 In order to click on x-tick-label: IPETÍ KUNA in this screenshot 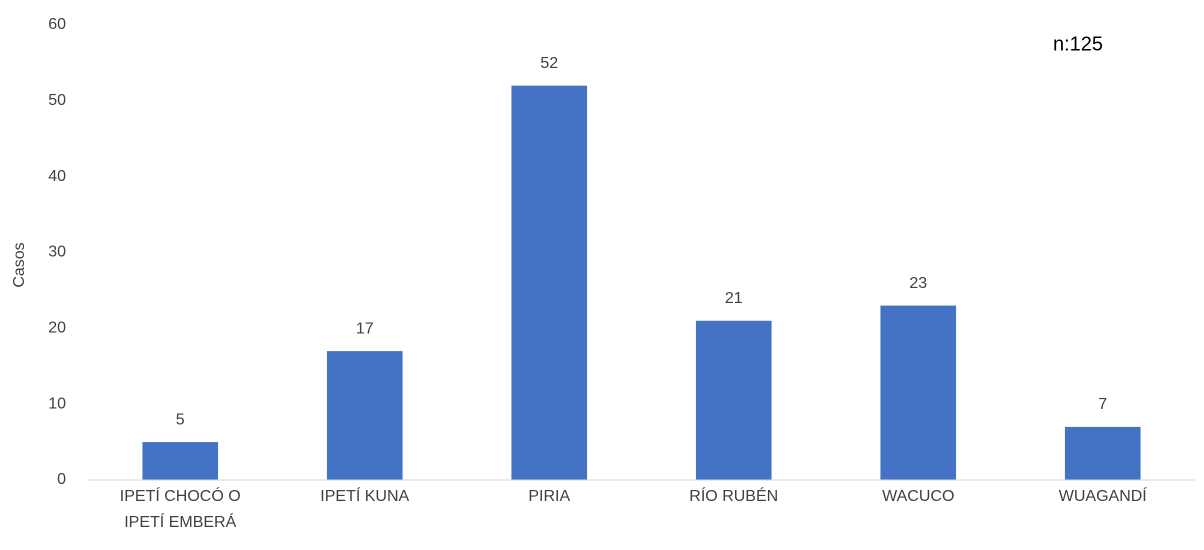, I will do `click(365, 496)`.